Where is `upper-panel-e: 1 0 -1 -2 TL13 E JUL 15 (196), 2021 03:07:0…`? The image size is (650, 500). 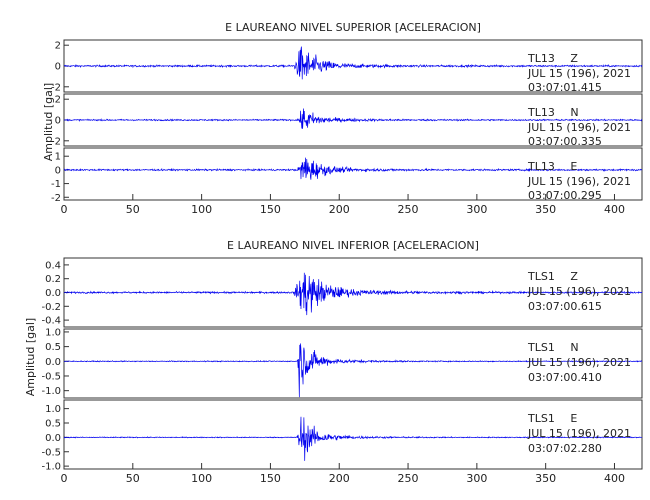 upper-panel-e: 1 0 -1 -2 TL13 E JUL 15 (196), 2021 03:07:0… is located at coordinates (347, 175).